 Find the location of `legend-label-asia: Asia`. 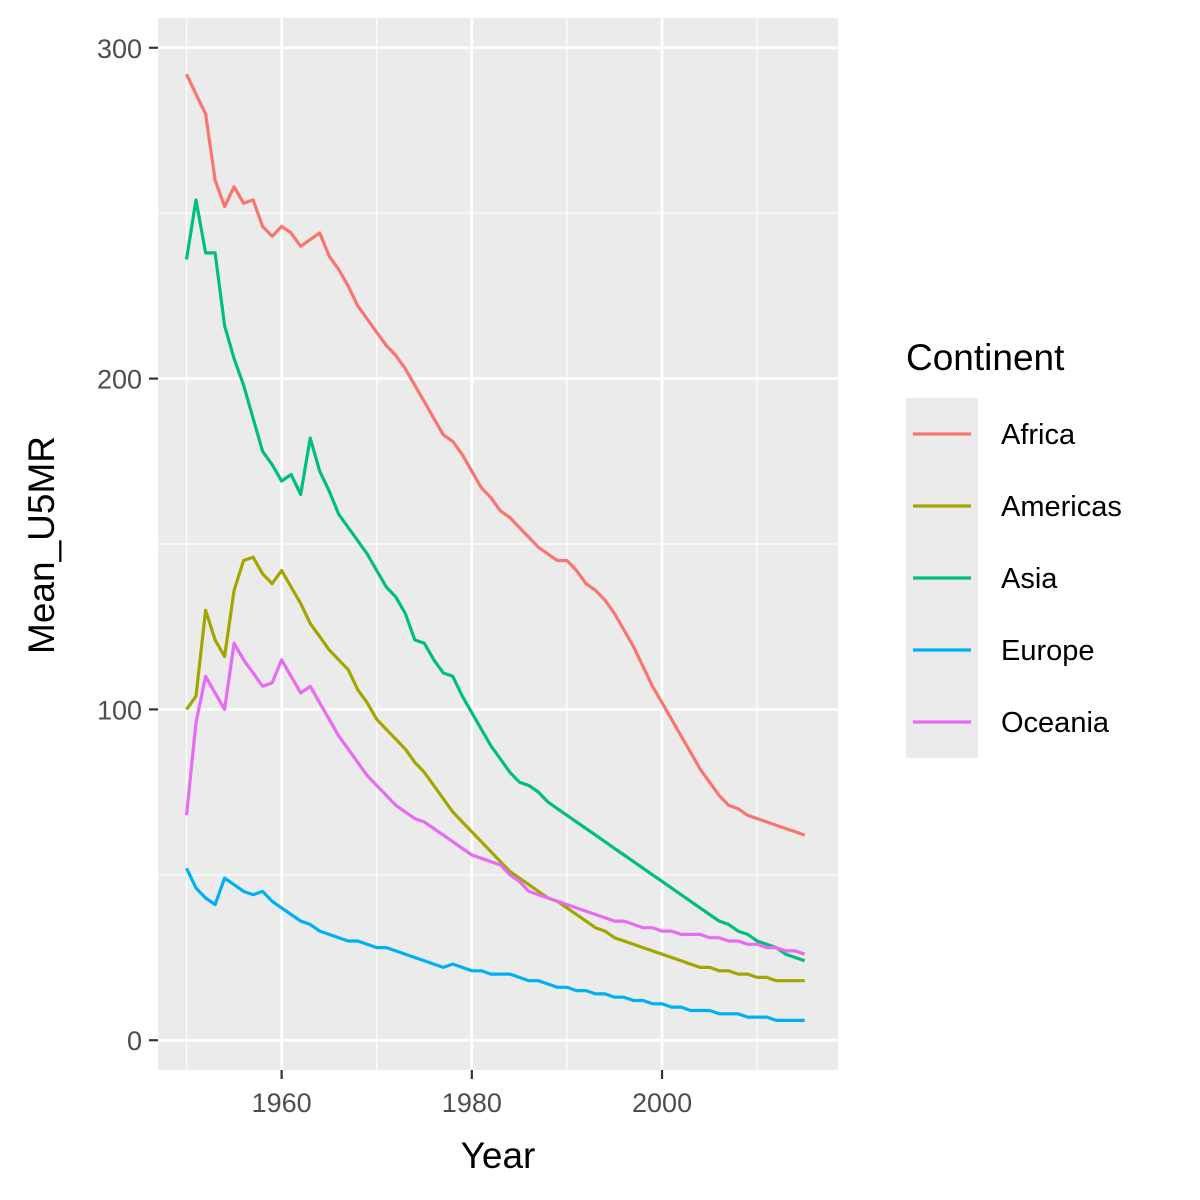

legend-label-asia: Asia is located at coordinates (1029, 579).